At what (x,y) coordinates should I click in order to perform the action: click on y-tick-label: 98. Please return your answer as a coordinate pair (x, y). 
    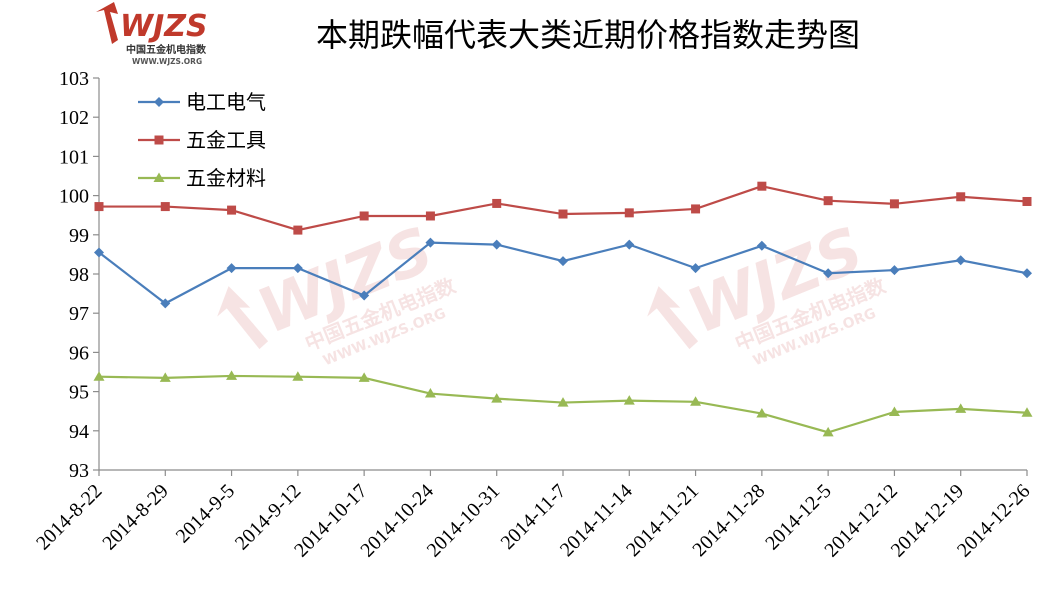
    Looking at the image, I should click on (79, 275).